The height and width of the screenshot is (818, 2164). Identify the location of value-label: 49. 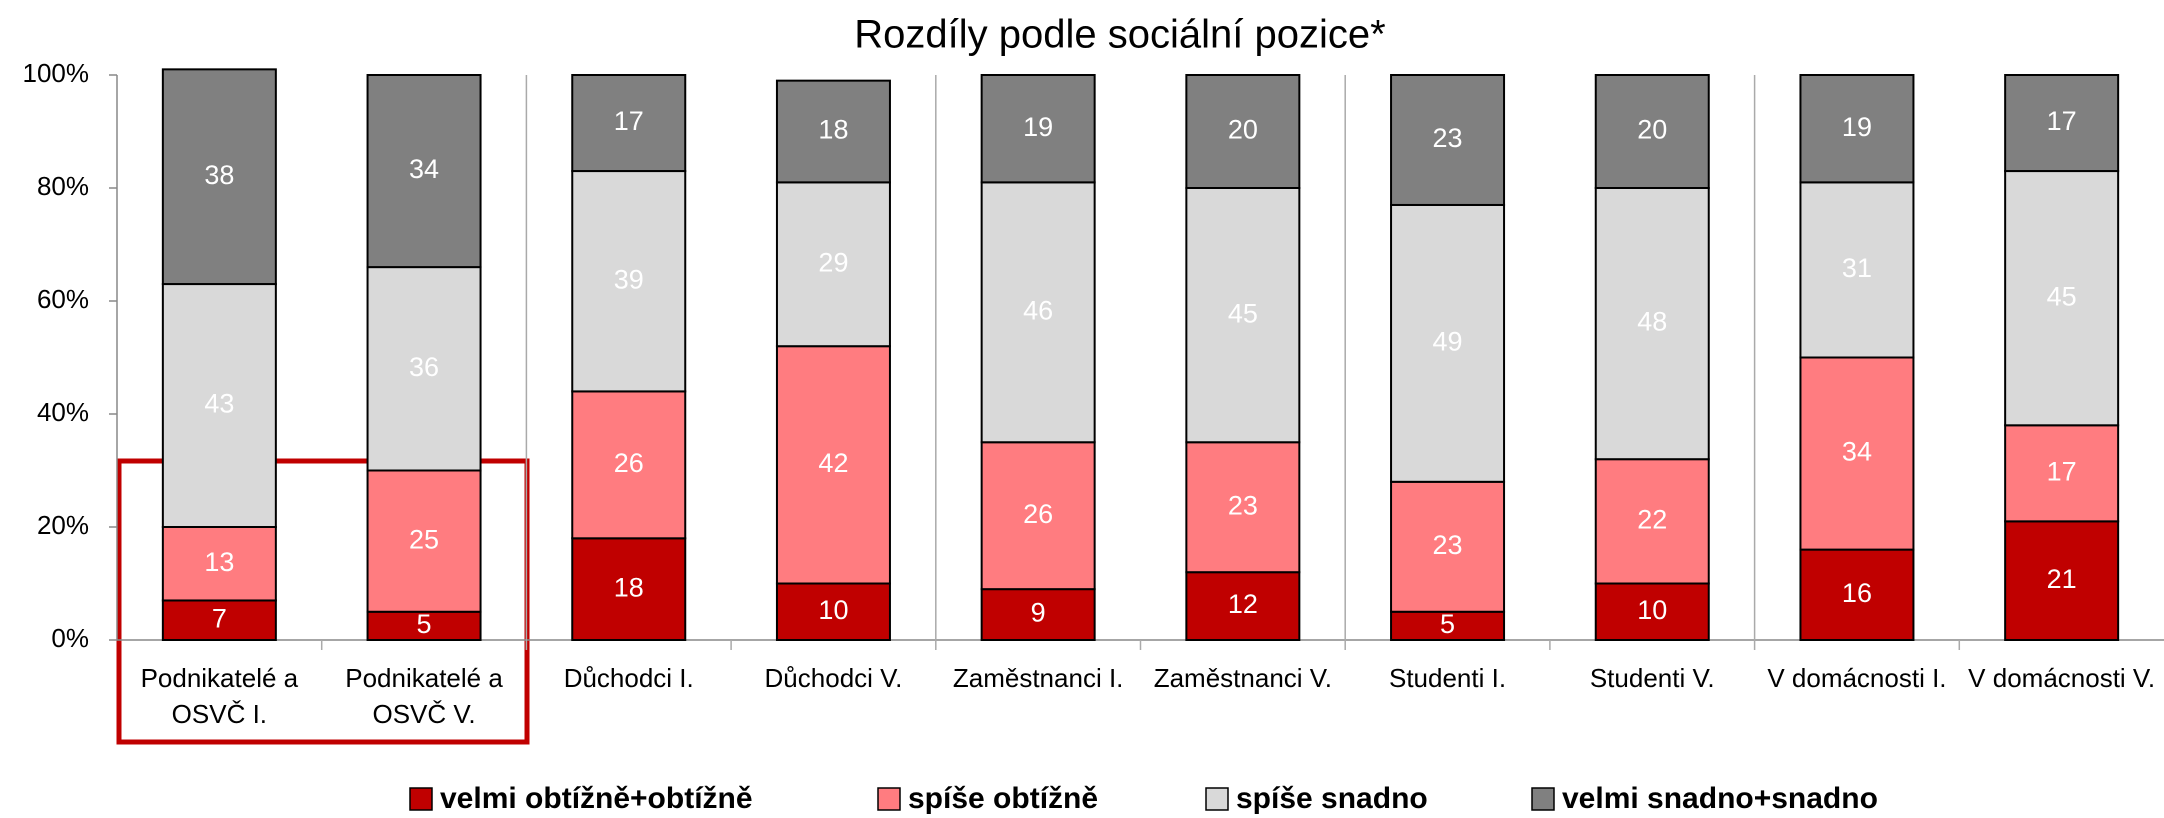
(1448, 342).